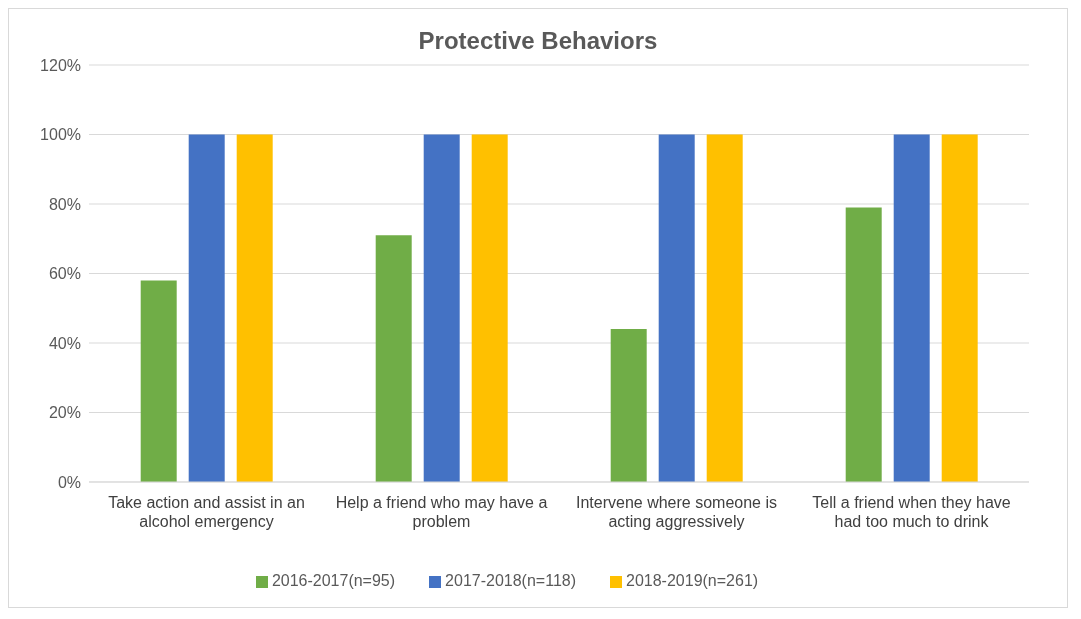  I want to click on x-tick-label: Take action and assist in an alcohol emergency, so click(206, 512).